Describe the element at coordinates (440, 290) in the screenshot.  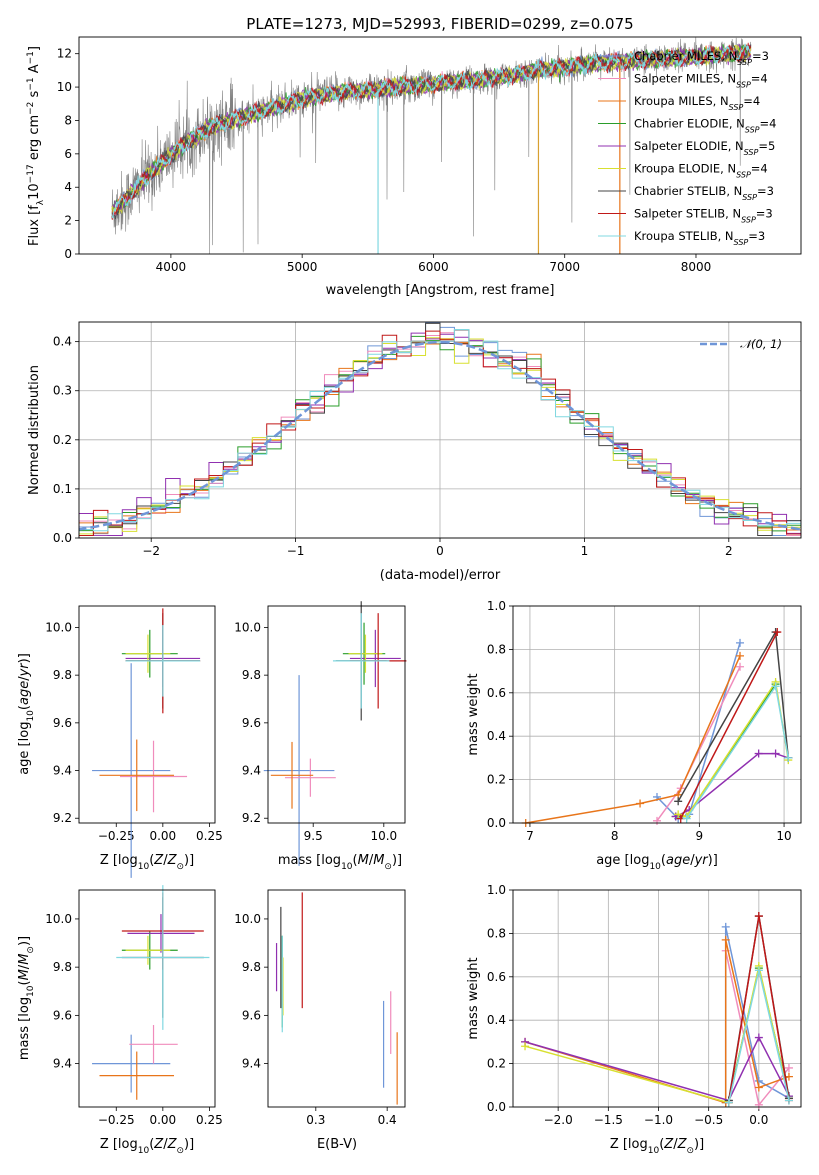
I see `spectrum-xlabel: wavelength [Angstrom, rest frame]` at that location.